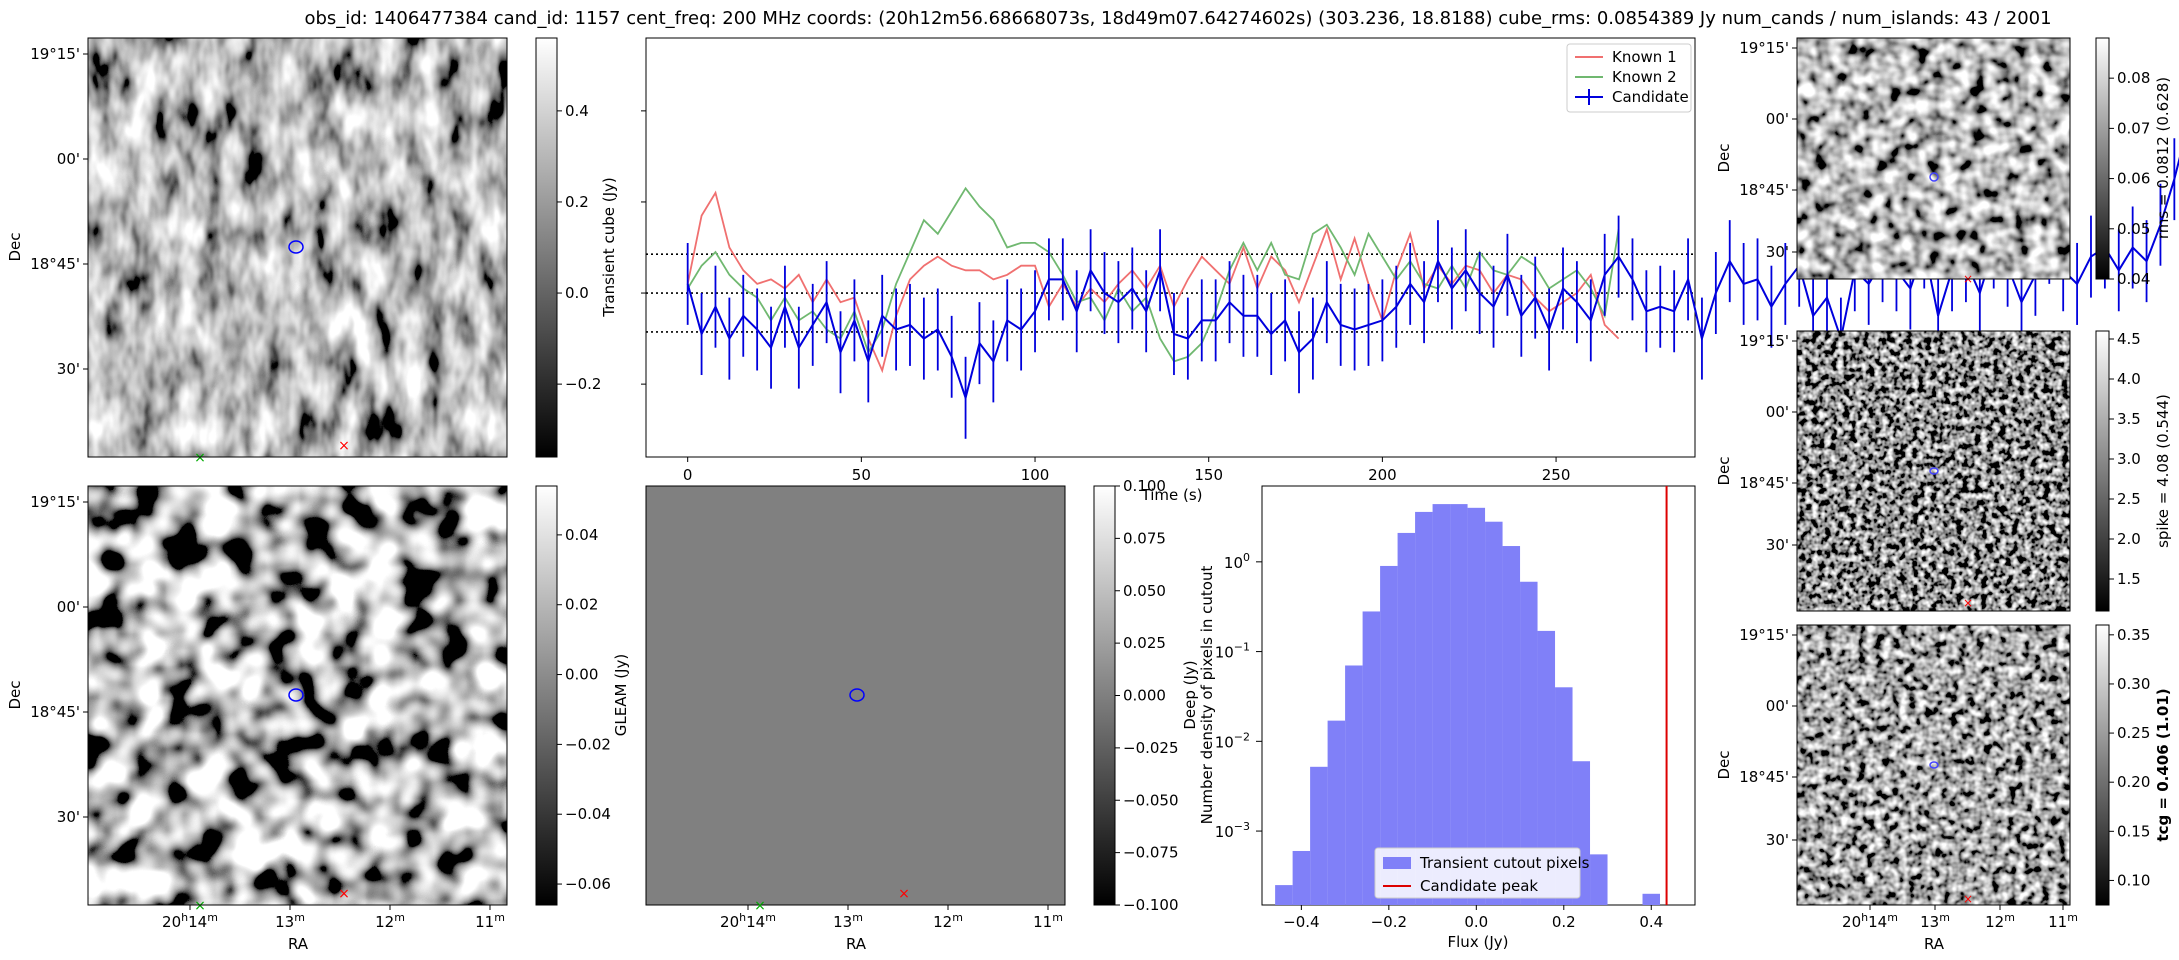 The height and width of the screenshot is (960, 2179). I want to click on gleam-colorbar-ticks: 0.04 0.02 0.00 −0.02 −0.04 −0.06, so click(584, 709).